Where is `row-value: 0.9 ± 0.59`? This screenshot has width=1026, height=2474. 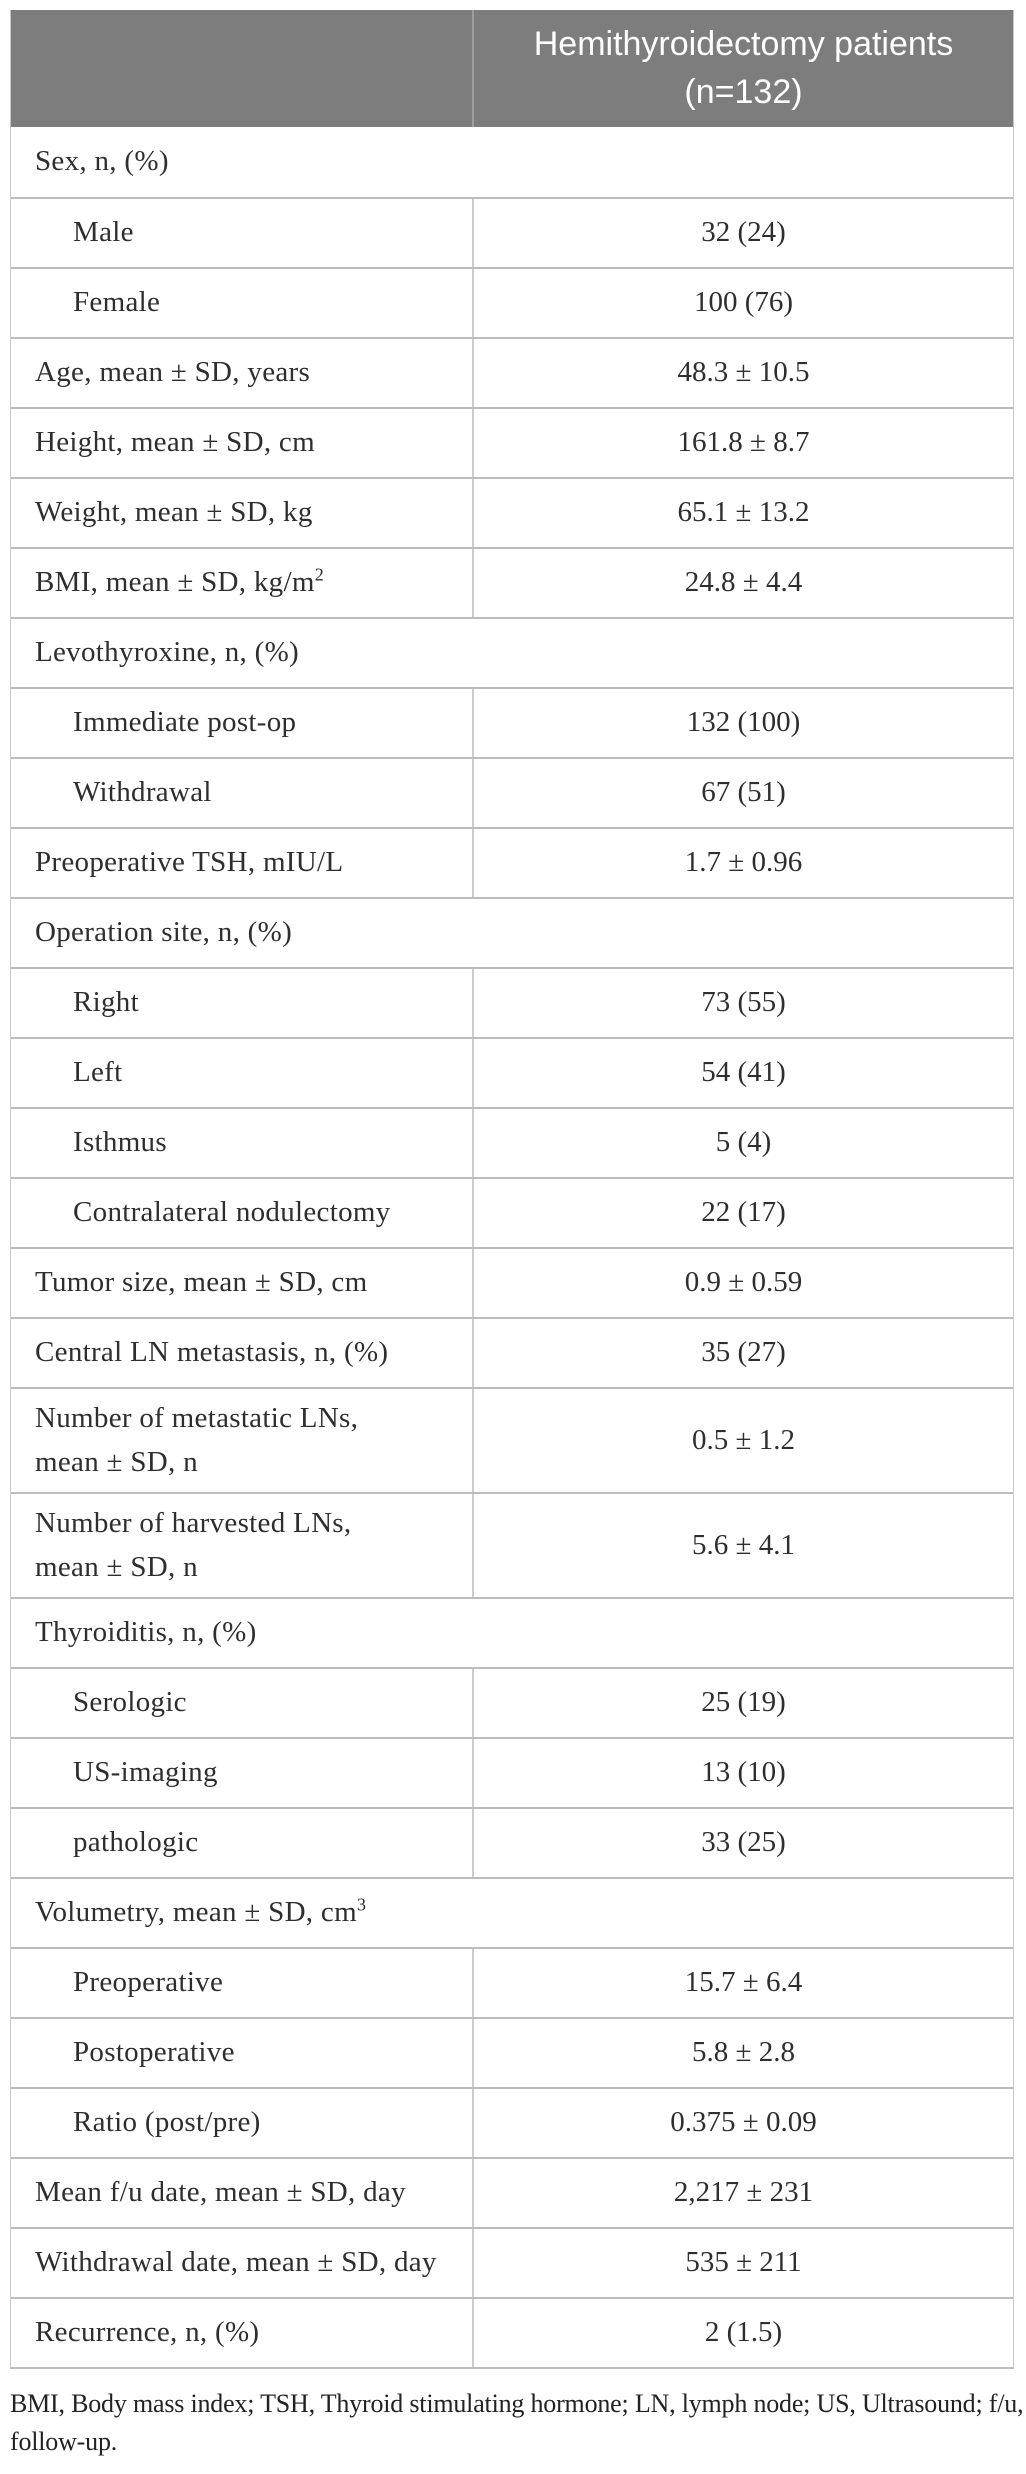
row-value: 0.9 ± 0.59 is located at coordinates (743, 1282).